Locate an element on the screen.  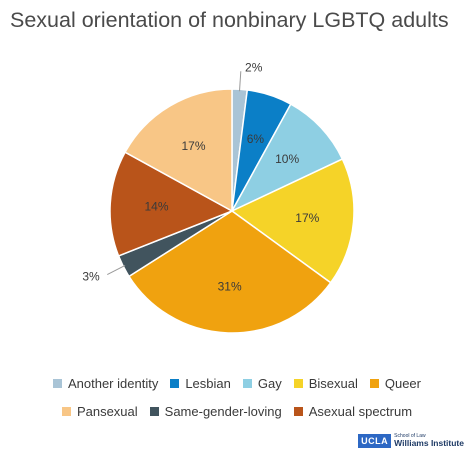
legend-label-another-identity: Another identity is located at coordinates (113, 383).